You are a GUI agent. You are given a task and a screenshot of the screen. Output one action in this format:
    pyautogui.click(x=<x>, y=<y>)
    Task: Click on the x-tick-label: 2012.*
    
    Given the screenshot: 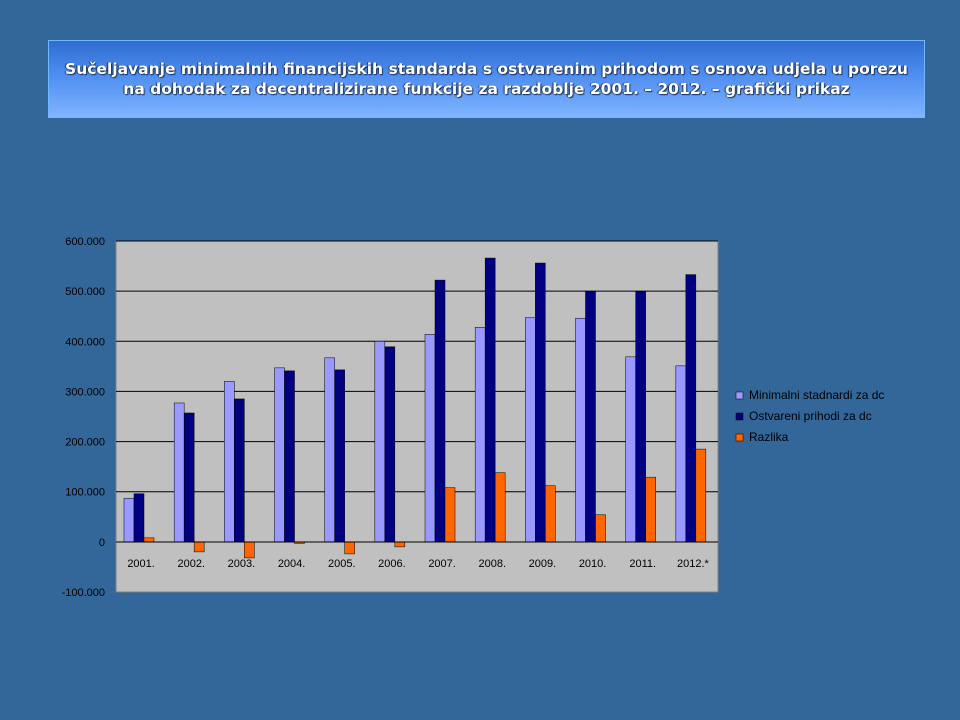 What is the action you would take?
    pyautogui.click(x=693, y=564)
    